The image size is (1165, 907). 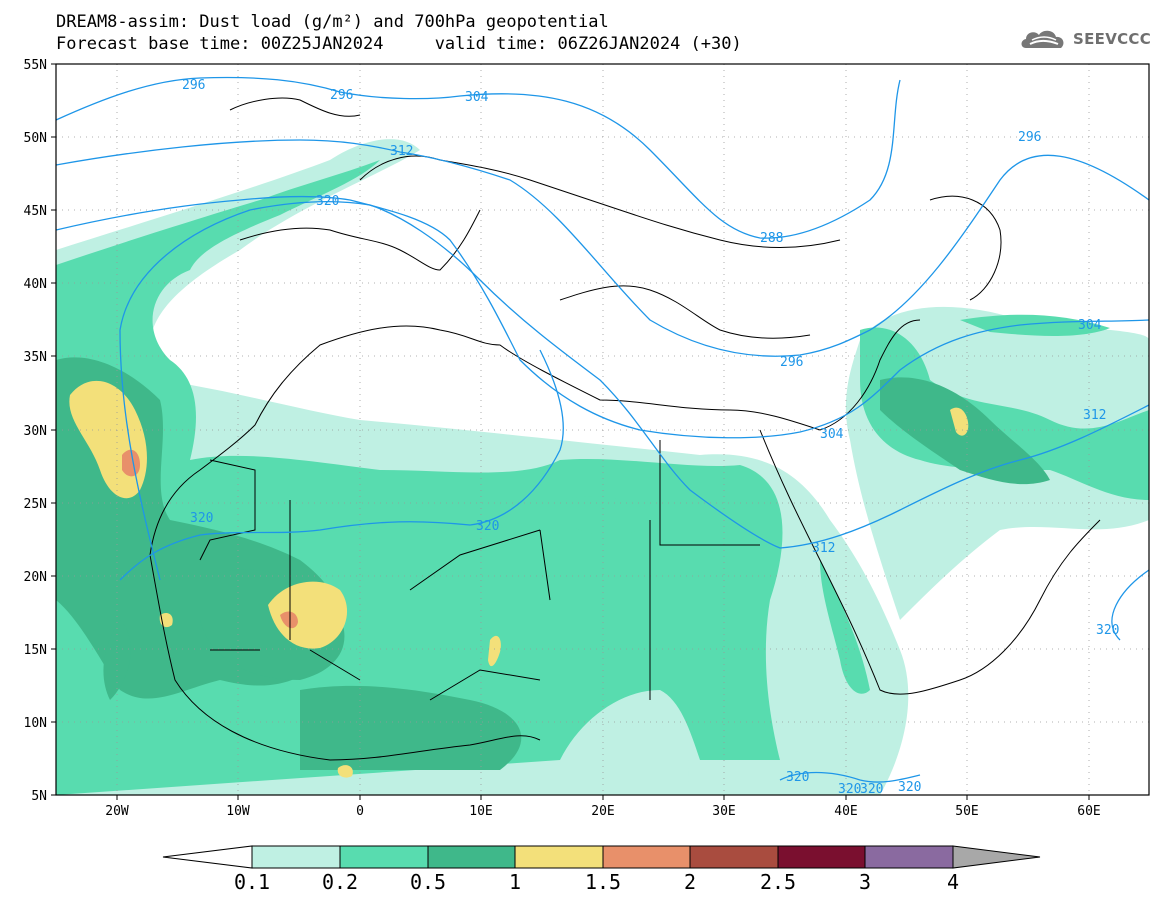 I want to click on colorbar-label: 0.2, so click(x=340, y=882).